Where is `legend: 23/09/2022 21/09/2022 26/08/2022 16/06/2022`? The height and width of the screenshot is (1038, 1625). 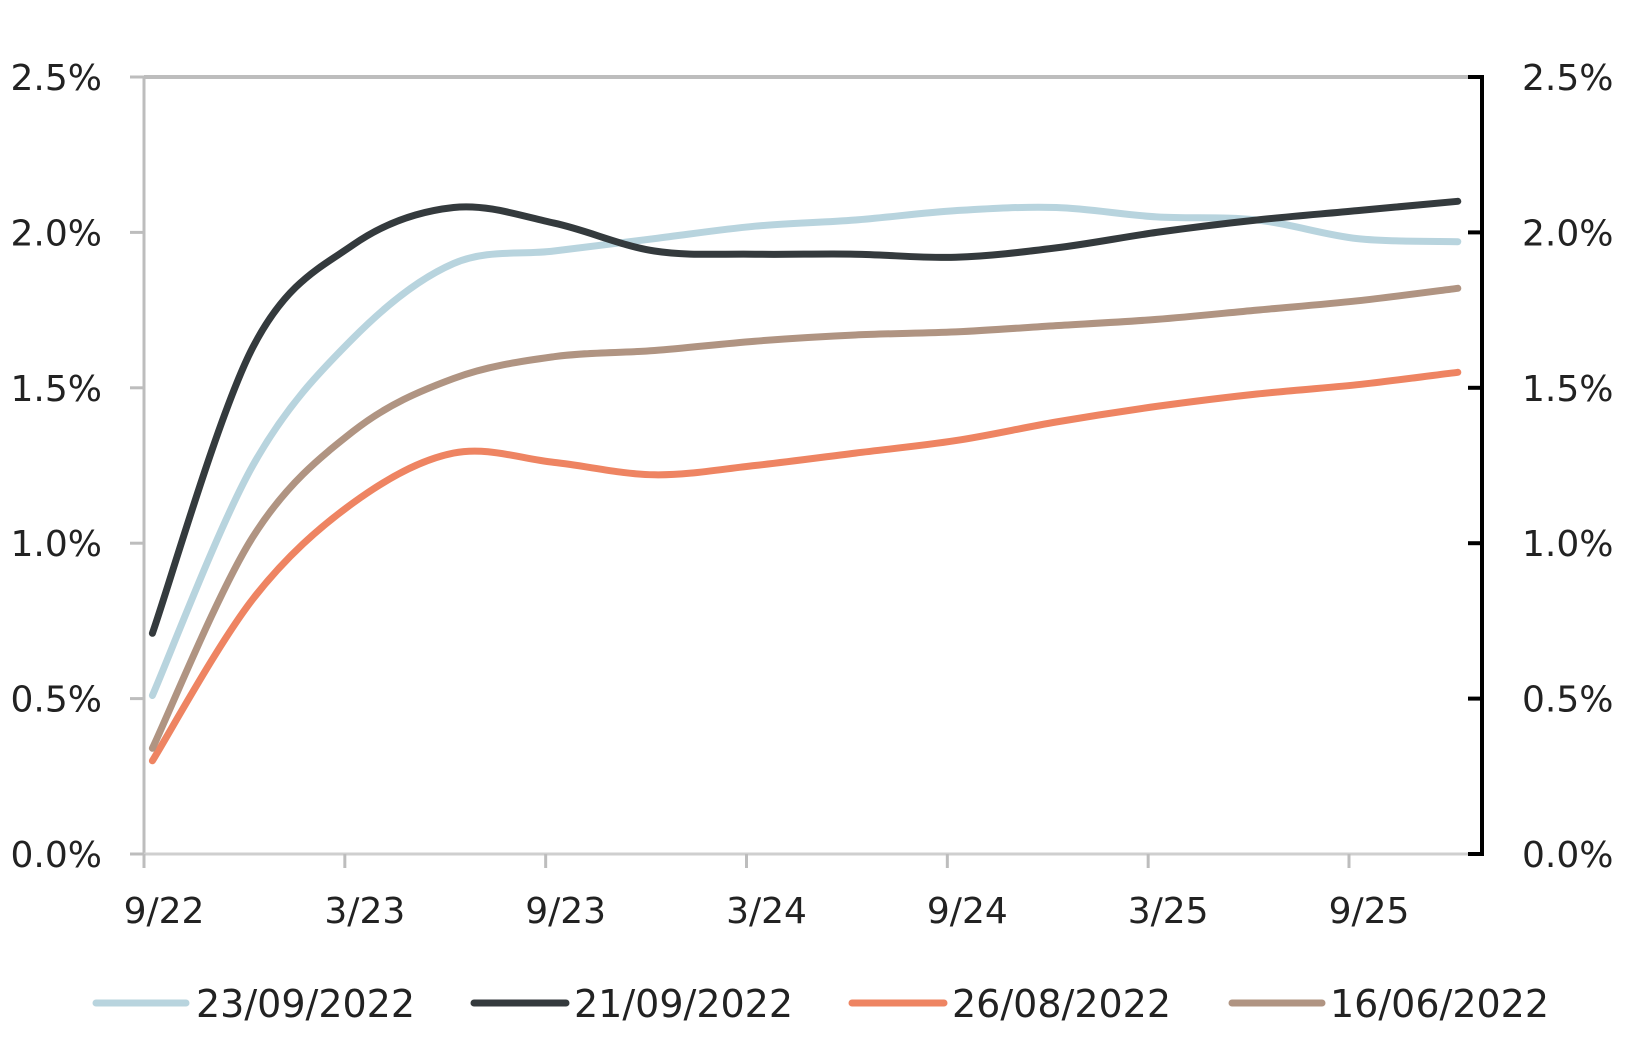 legend: 23/09/2022 21/09/2022 26/08/2022 16/06/2022 is located at coordinates (820, 1004).